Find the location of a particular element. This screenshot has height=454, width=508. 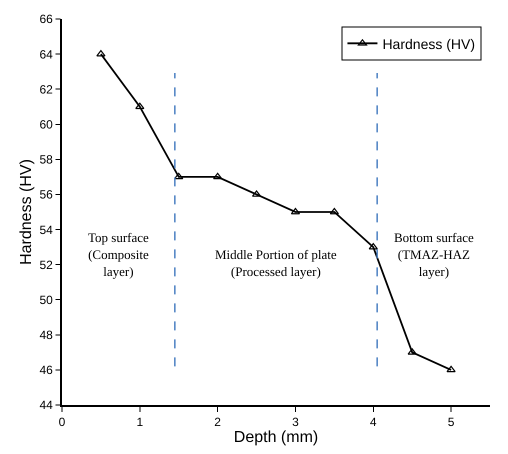

x-axis-title: Depth (mm) is located at coordinates (276, 437).